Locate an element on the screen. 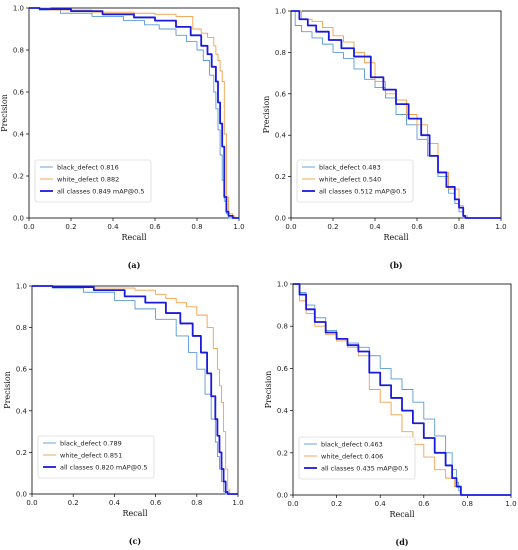 This screenshot has width=518, height=550. panel-label: (c) is located at coordinates (135, 541).